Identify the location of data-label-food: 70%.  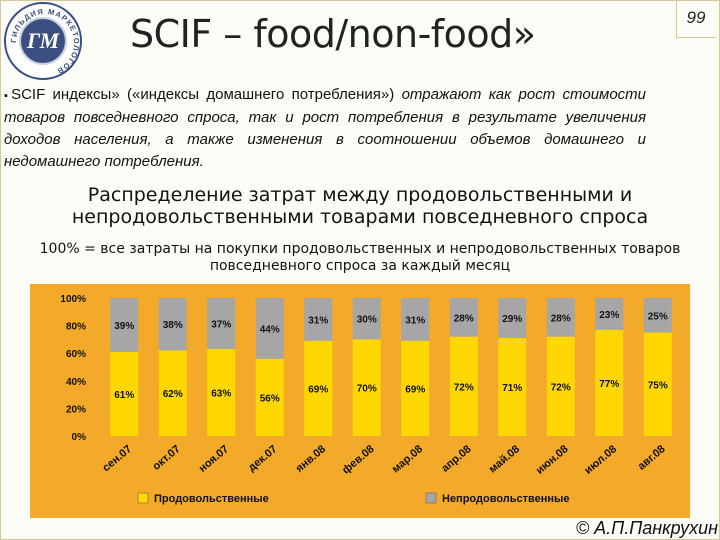
(367, 389).